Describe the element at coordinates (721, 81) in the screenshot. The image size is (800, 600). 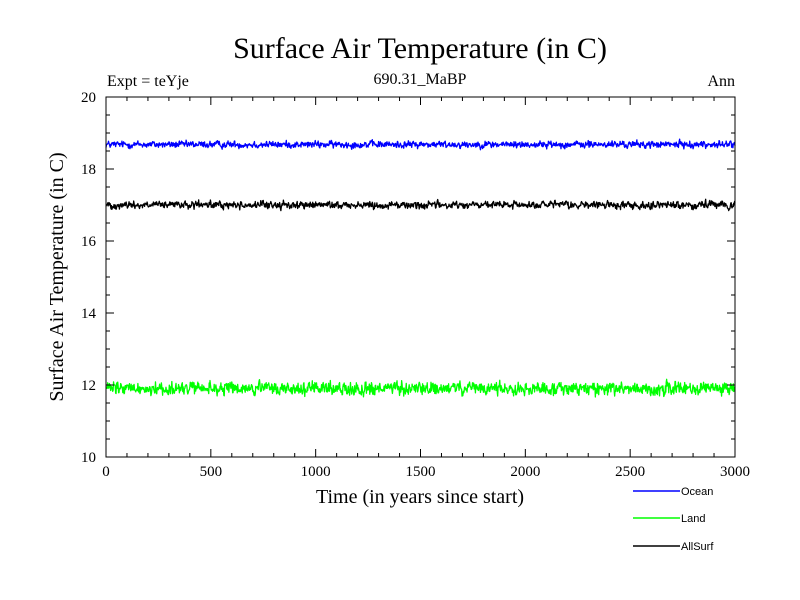
I see `season-label: Ann` at that location.